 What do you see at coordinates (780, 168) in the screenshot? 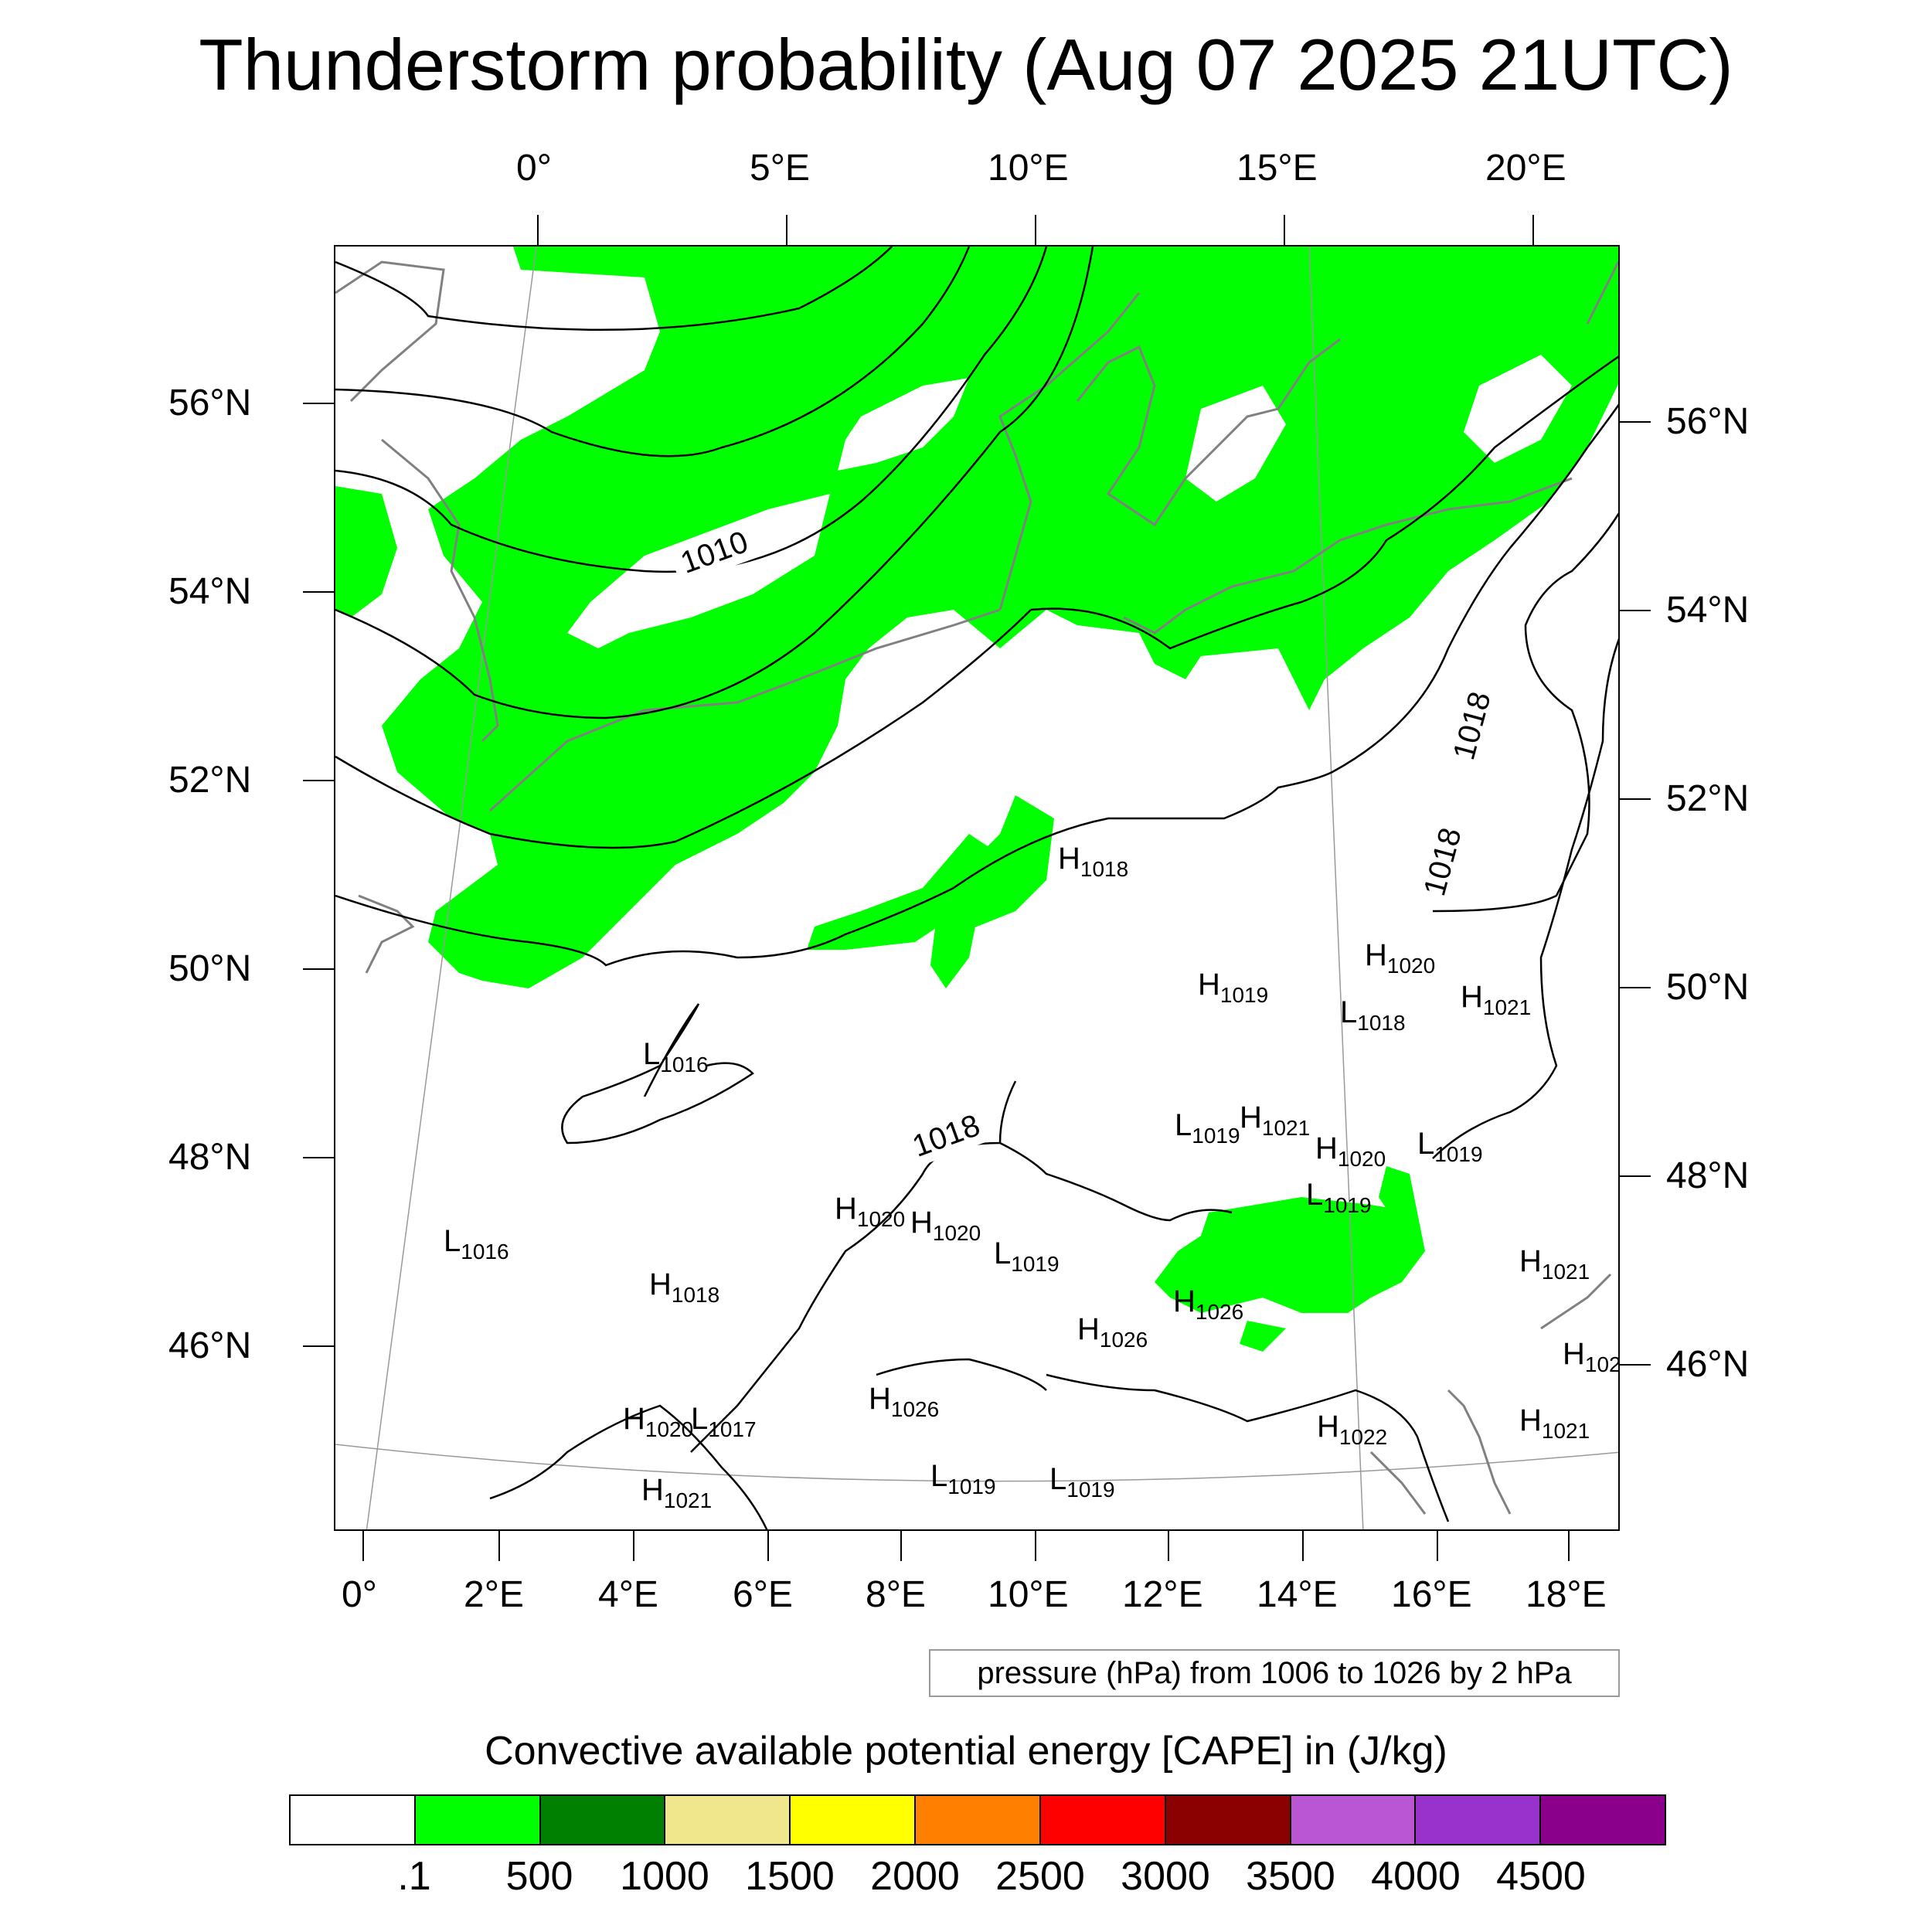
I see `top-lon-label: 5°E` at bounding box center [780, 168].